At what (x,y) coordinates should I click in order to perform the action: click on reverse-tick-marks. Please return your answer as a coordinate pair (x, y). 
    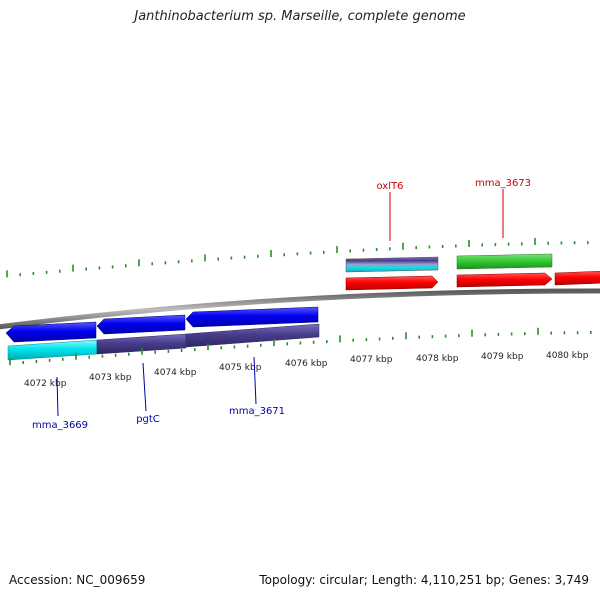
    Looking at the image, I should click on (300, 346).